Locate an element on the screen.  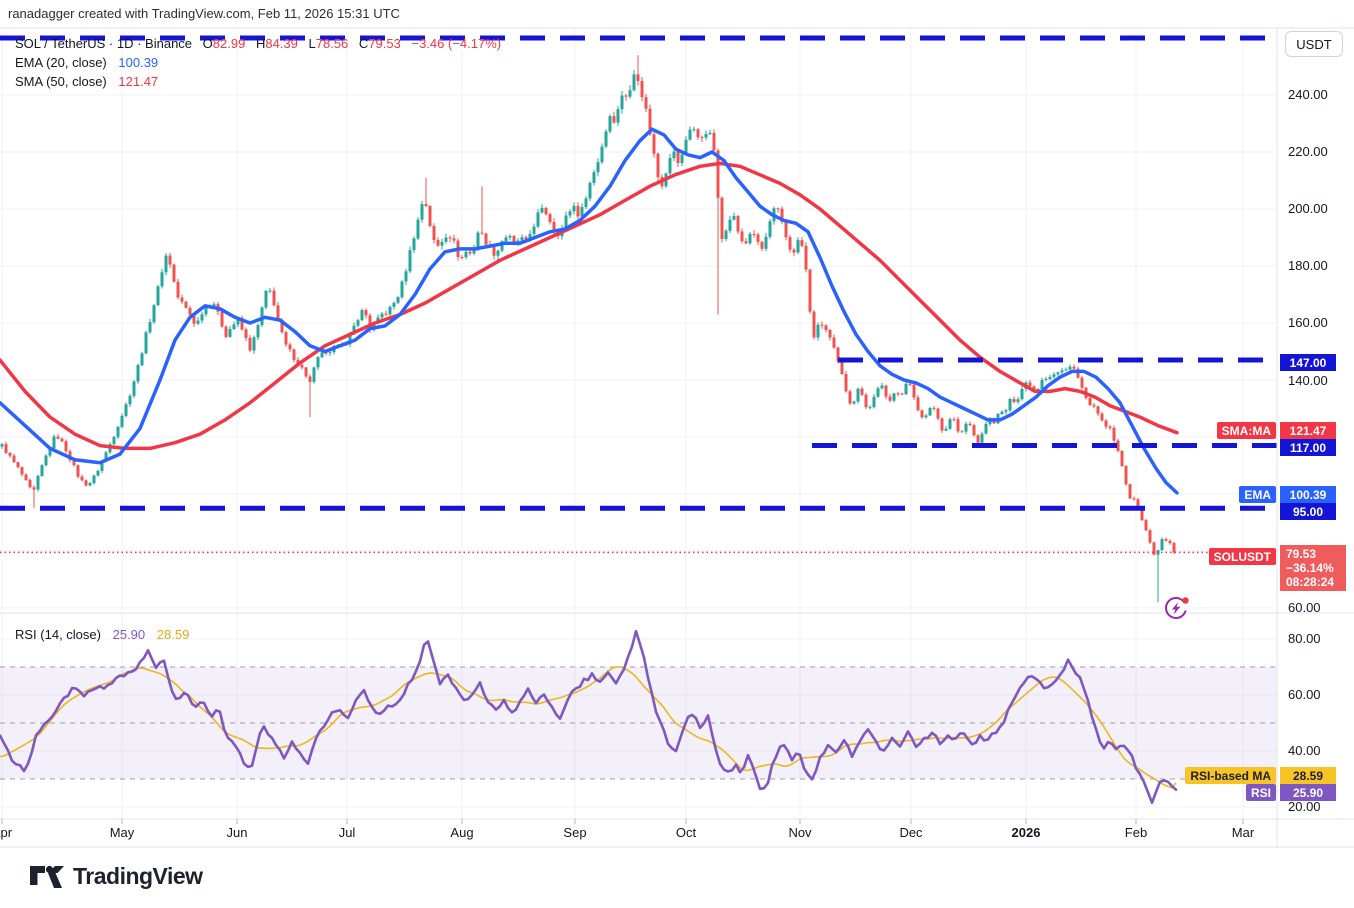
sma-axis-value: 121.47 is located at coordinates (1308, 430).